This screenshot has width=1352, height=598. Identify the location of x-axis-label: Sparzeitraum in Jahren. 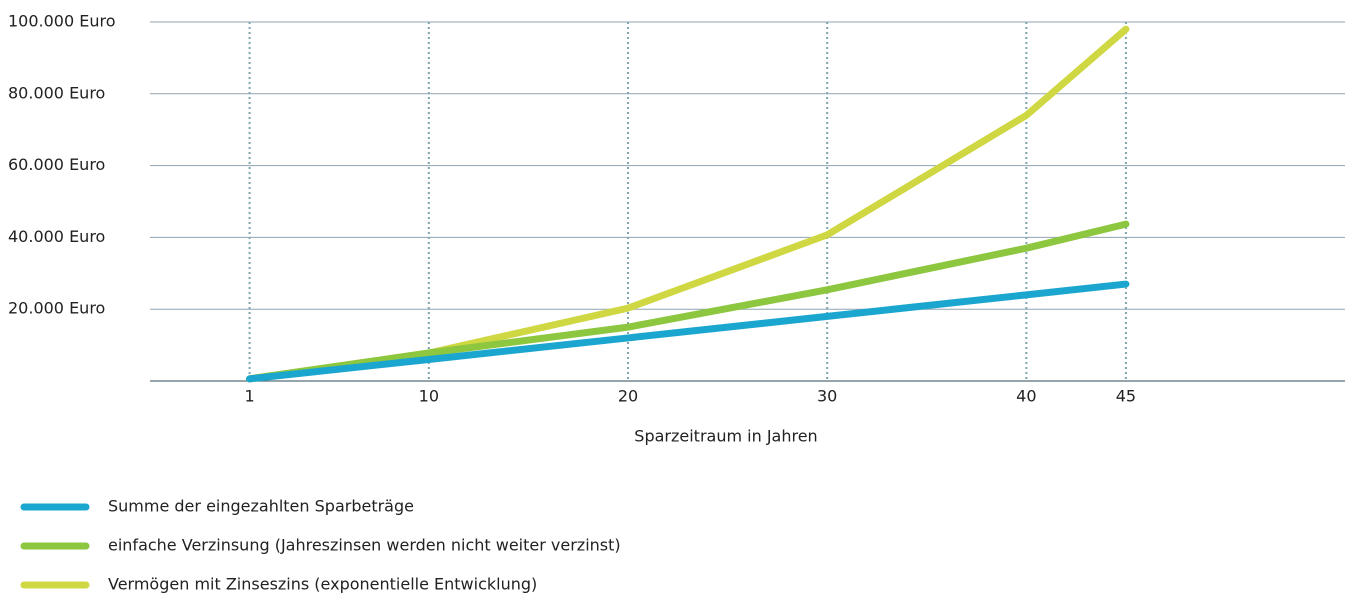
(725, 436).